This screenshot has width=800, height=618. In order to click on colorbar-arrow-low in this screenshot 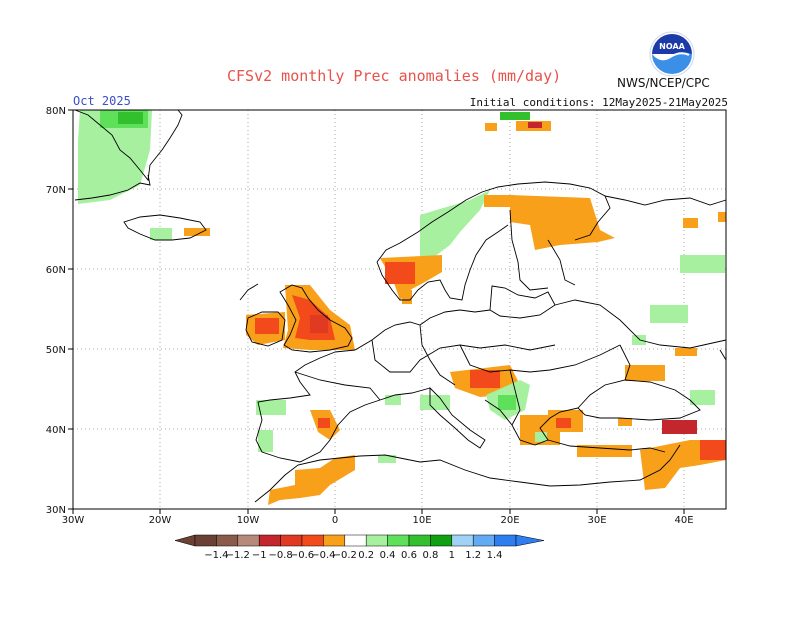, I will do `click(185, 540)`.